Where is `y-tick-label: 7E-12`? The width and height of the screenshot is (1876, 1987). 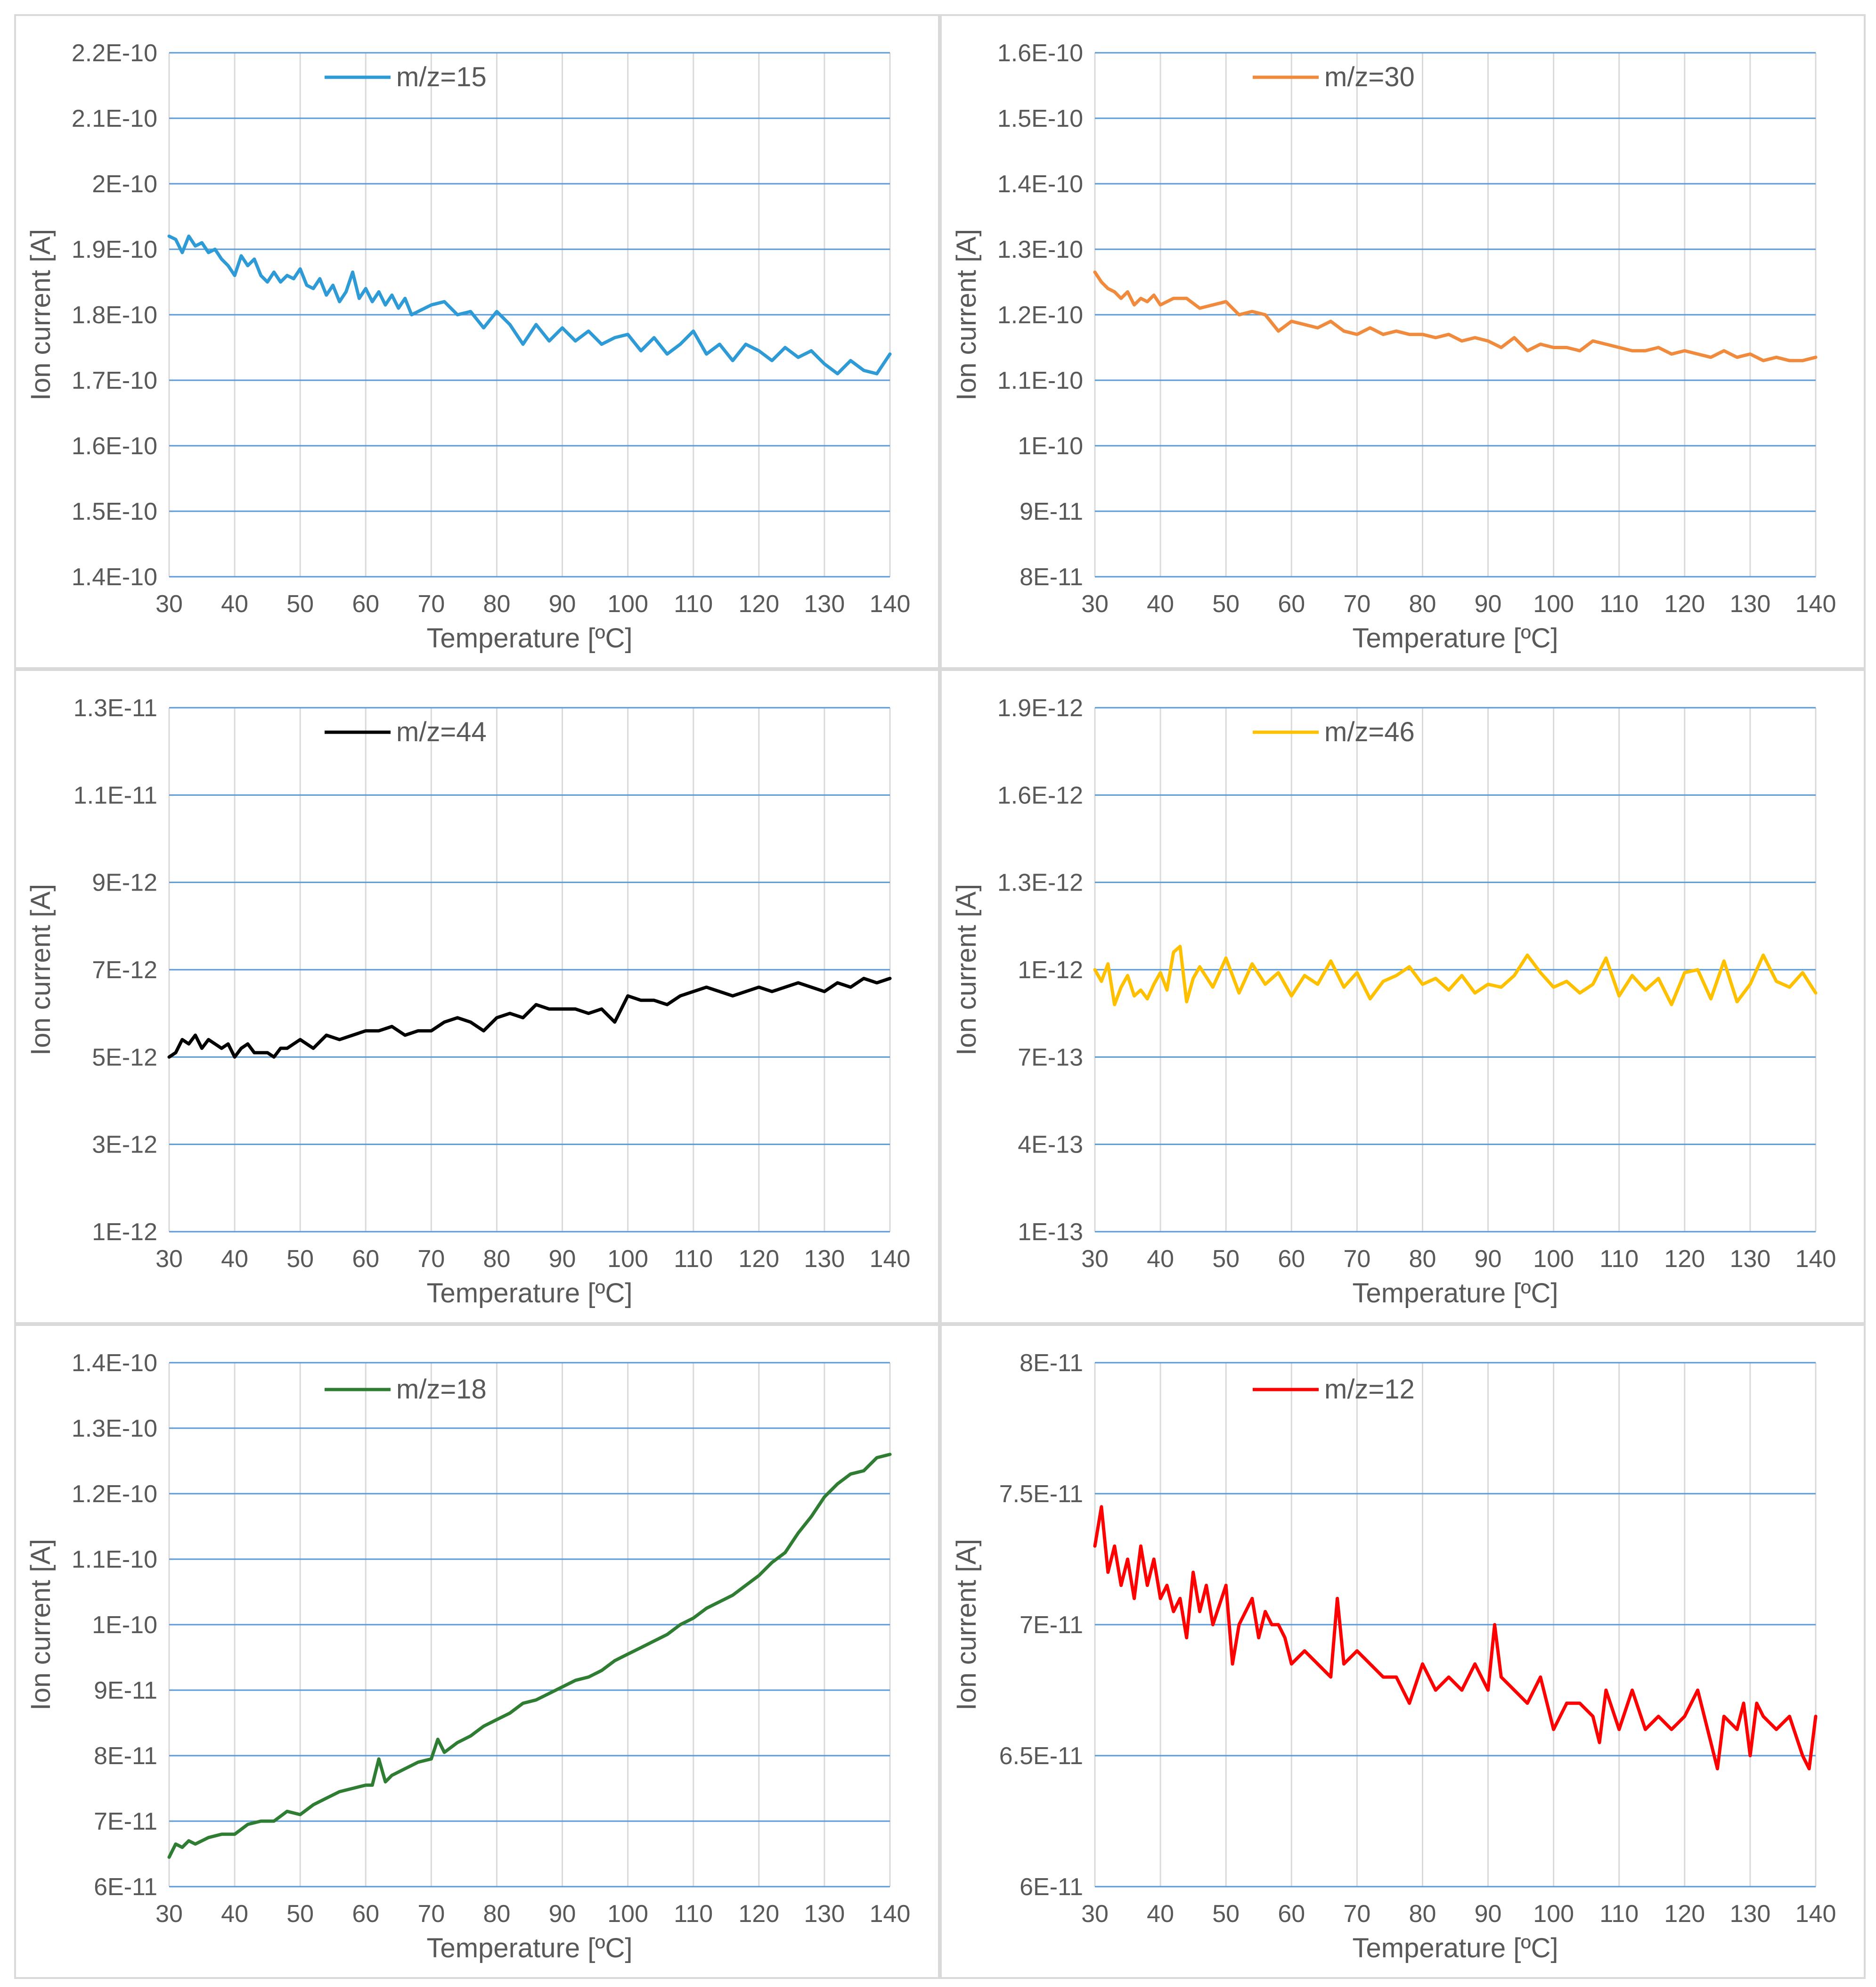
y-tick-label: 7E-12 is located at coordinates (125, 971).